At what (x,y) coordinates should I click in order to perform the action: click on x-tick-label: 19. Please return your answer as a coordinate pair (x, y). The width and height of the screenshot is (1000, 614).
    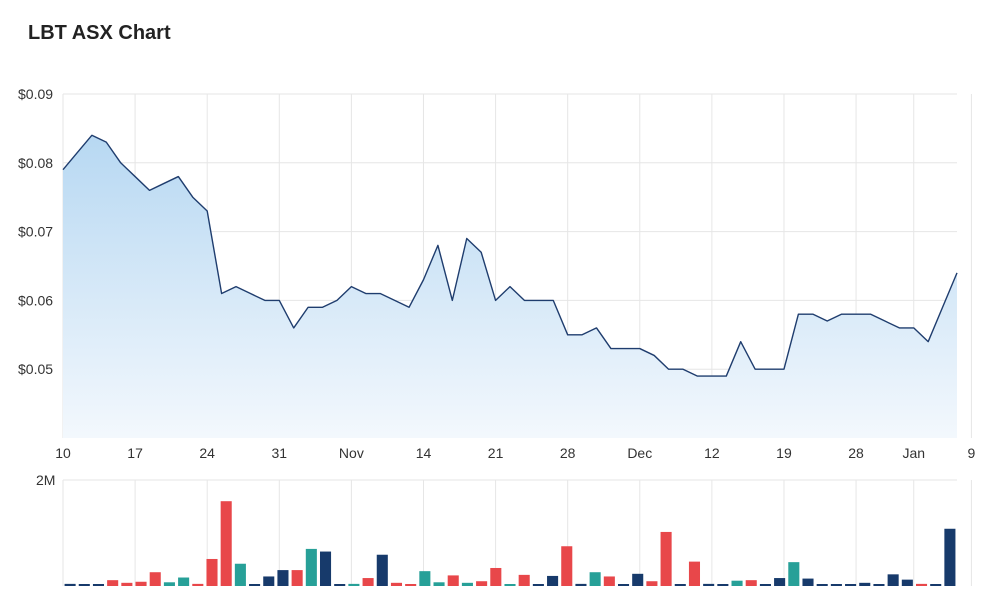
    Looking at the image, I should click on (784, 453).